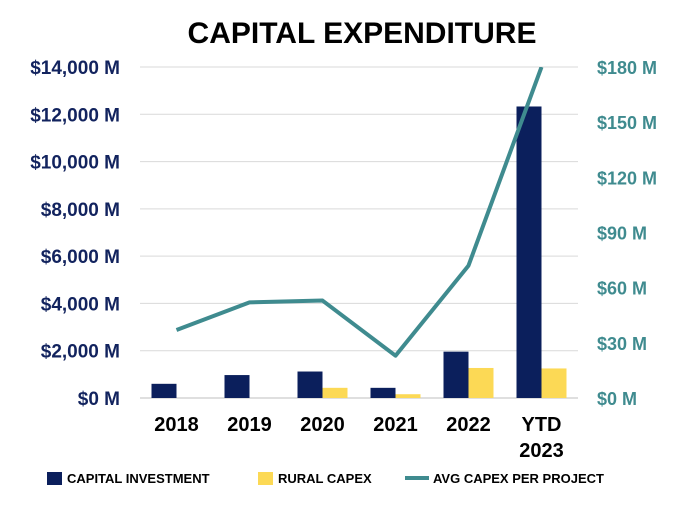  I want to click on left-tick-label: $8,000 M, so click(80, 210).